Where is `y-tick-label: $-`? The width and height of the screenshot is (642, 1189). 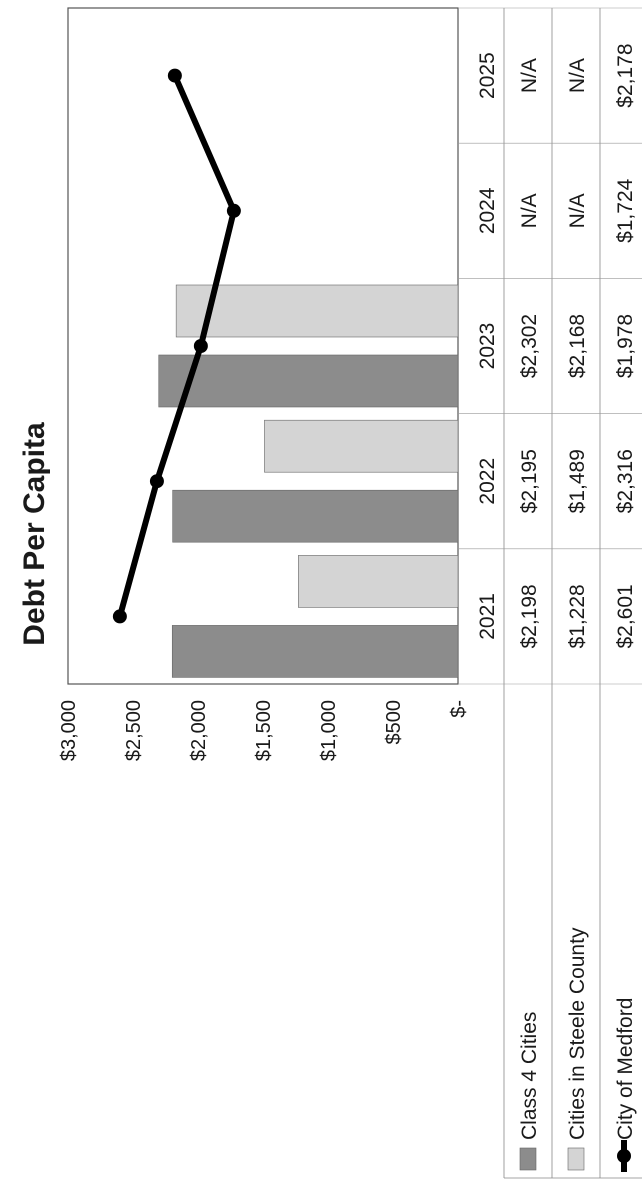
y-tick-label: $- is located at coordinates (459, 709).